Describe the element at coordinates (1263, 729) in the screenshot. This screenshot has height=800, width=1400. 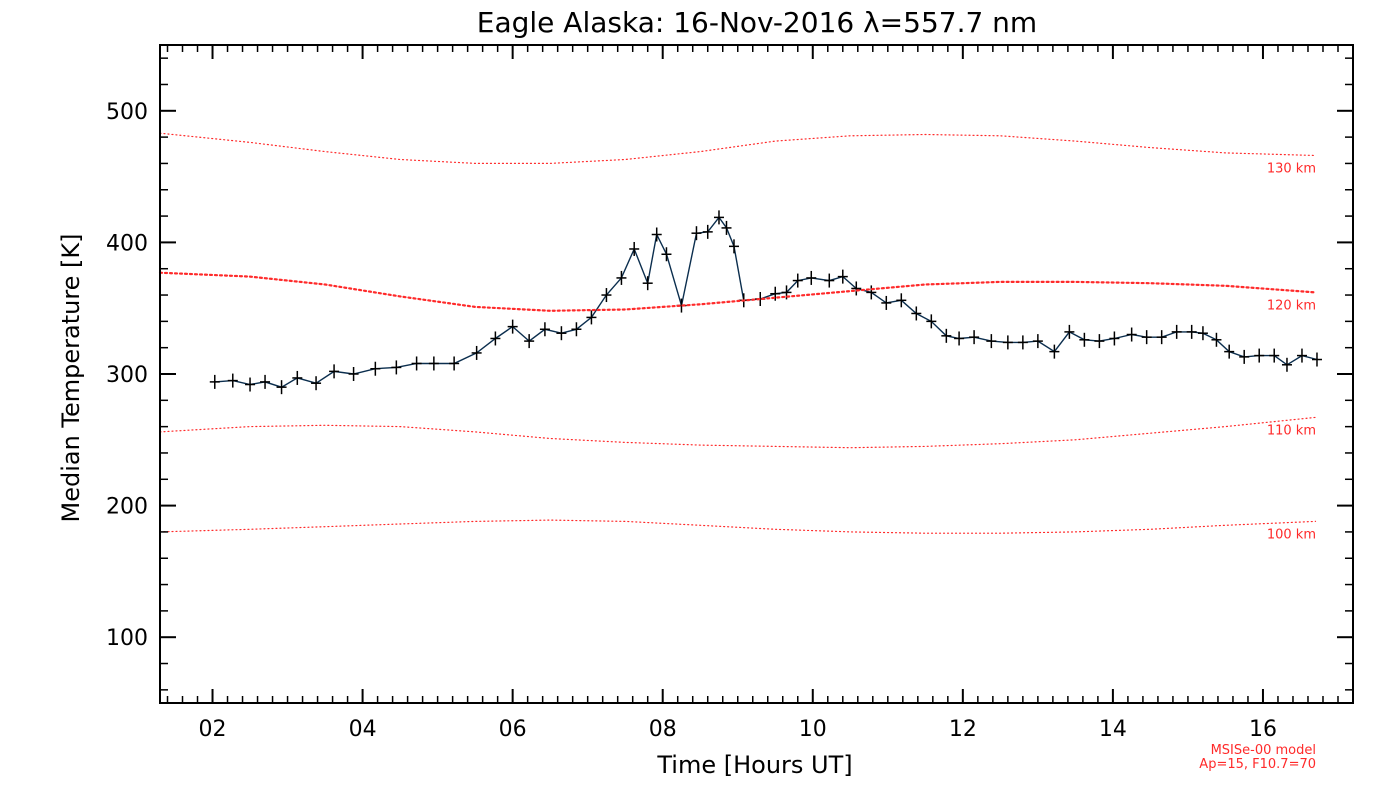
I see `x-tick-label: 16` at that location.